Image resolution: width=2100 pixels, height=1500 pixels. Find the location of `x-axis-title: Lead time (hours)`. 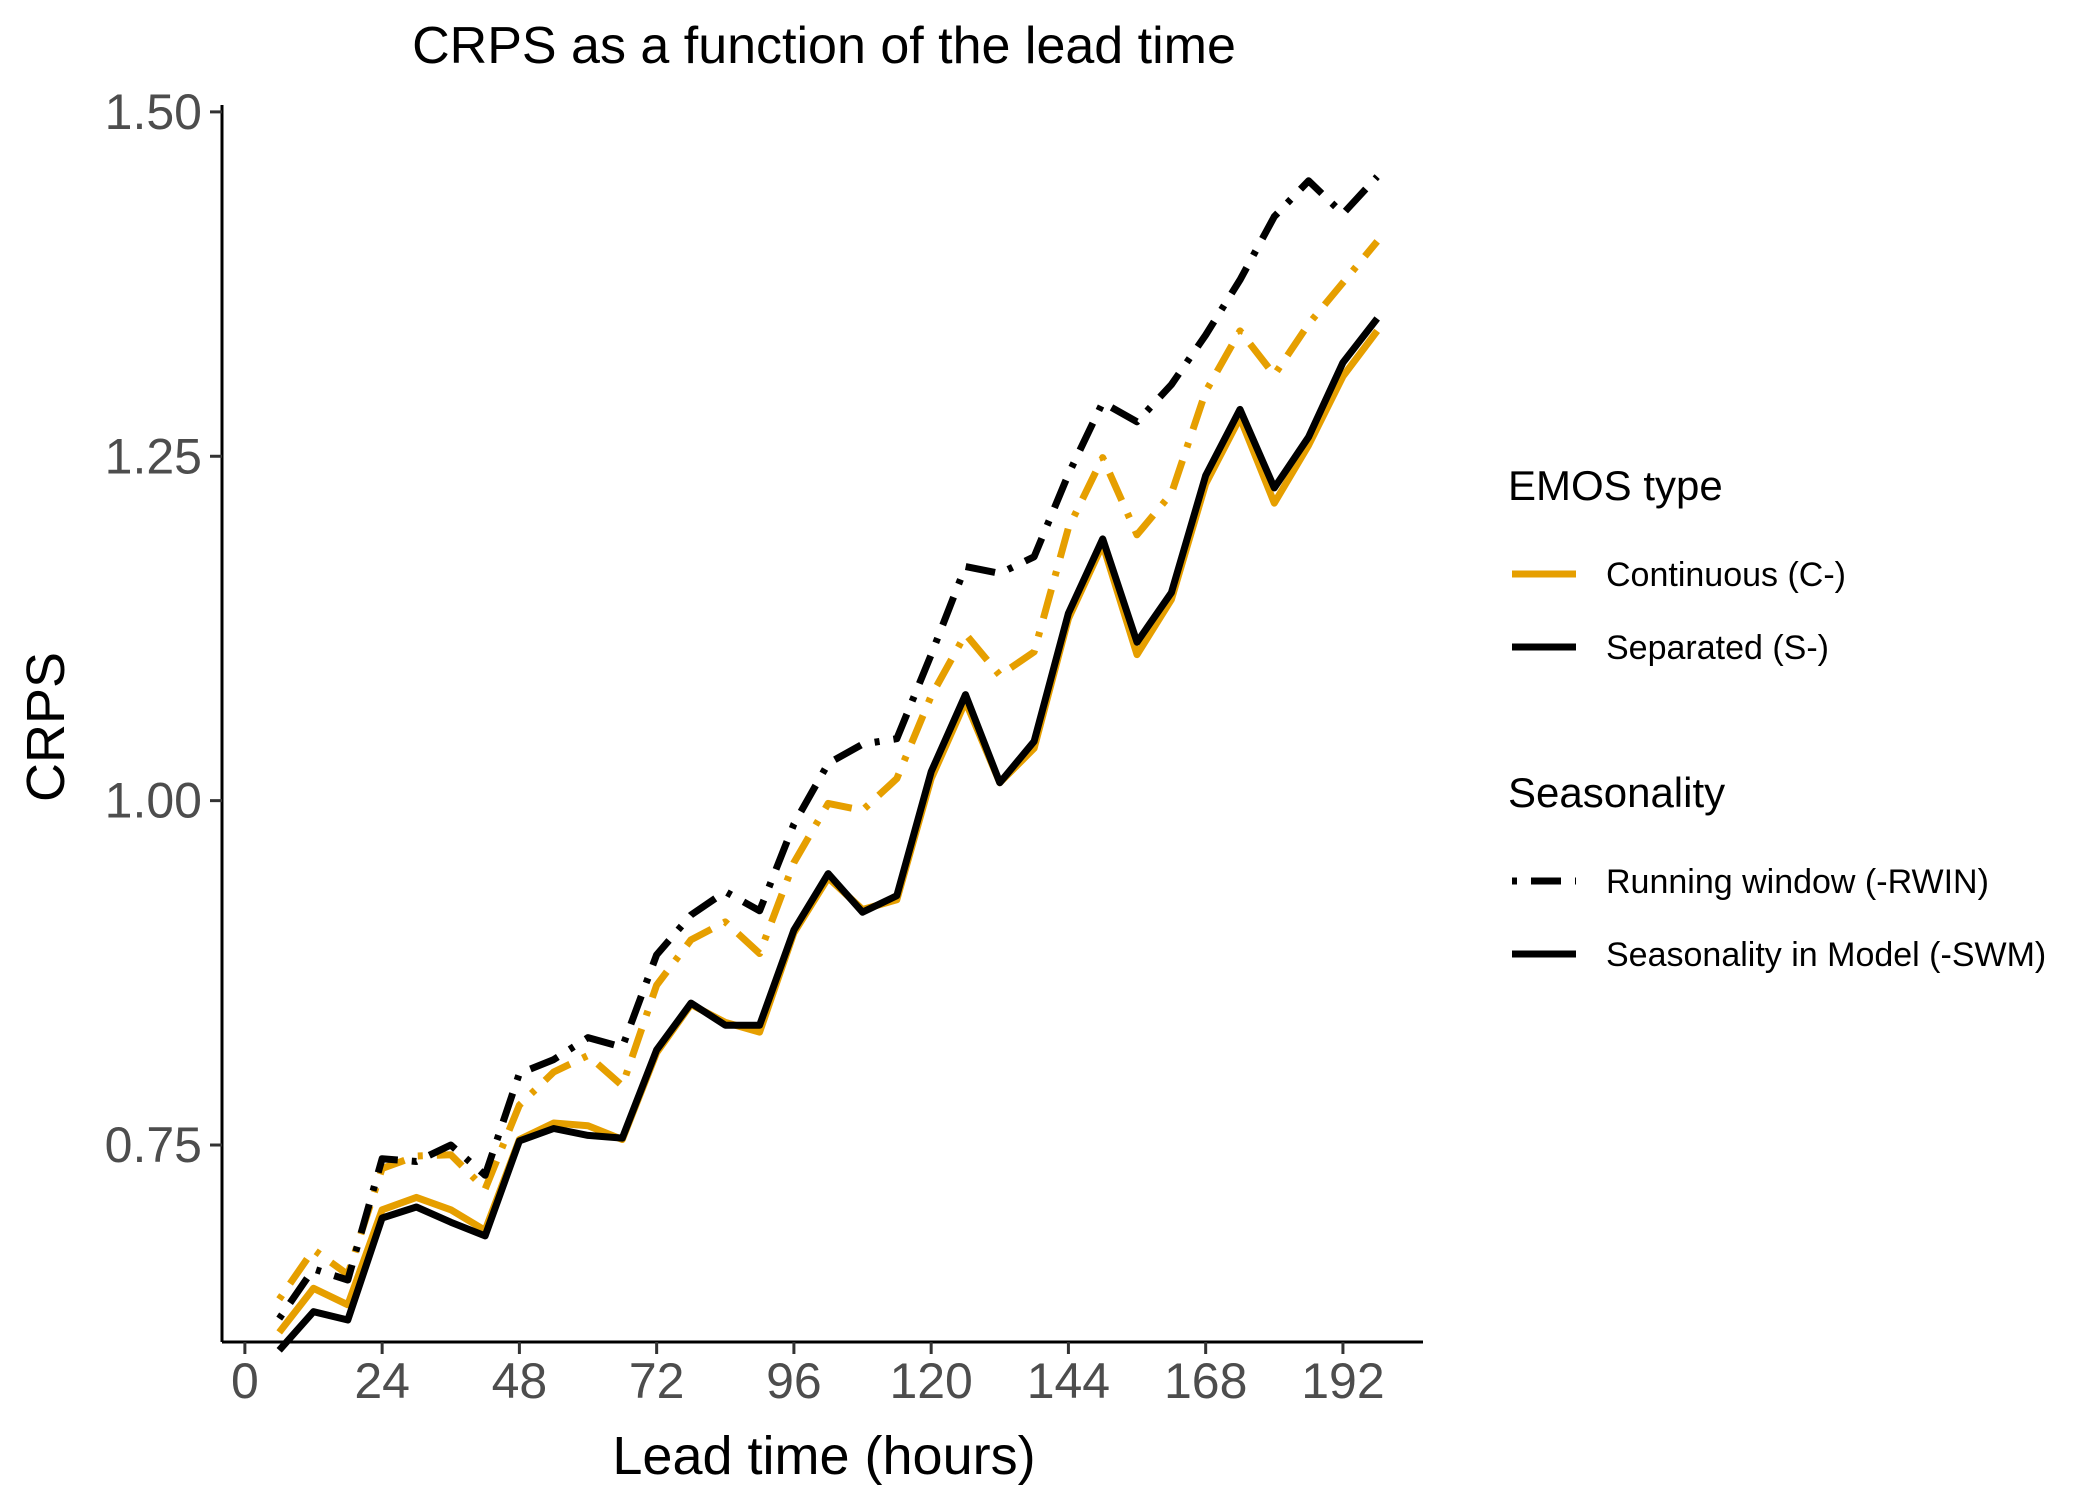

x-axis-title: Lead time (hours) is located at coordinates (823, 1456).